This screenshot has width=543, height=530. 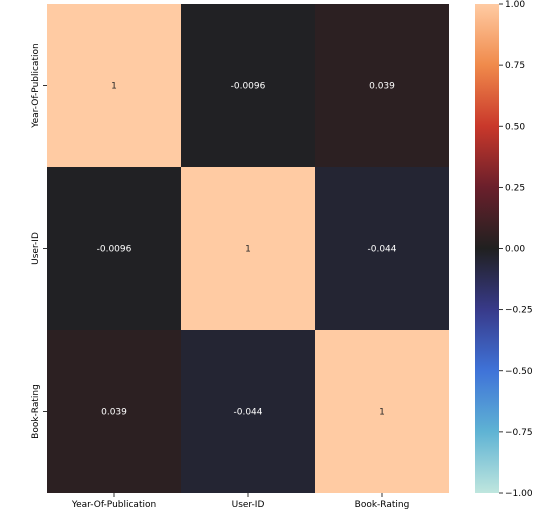 What do you see at coordinates (36, 411) in the screenshot?
I see `y-tick-label: Book-Rating` at bounding box center [36, 411].